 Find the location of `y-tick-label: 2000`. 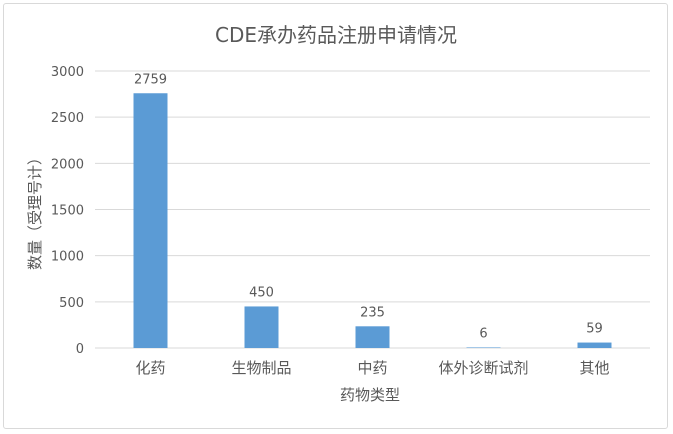

y-tick-label: 2000 is located at coordinates (67, 164).